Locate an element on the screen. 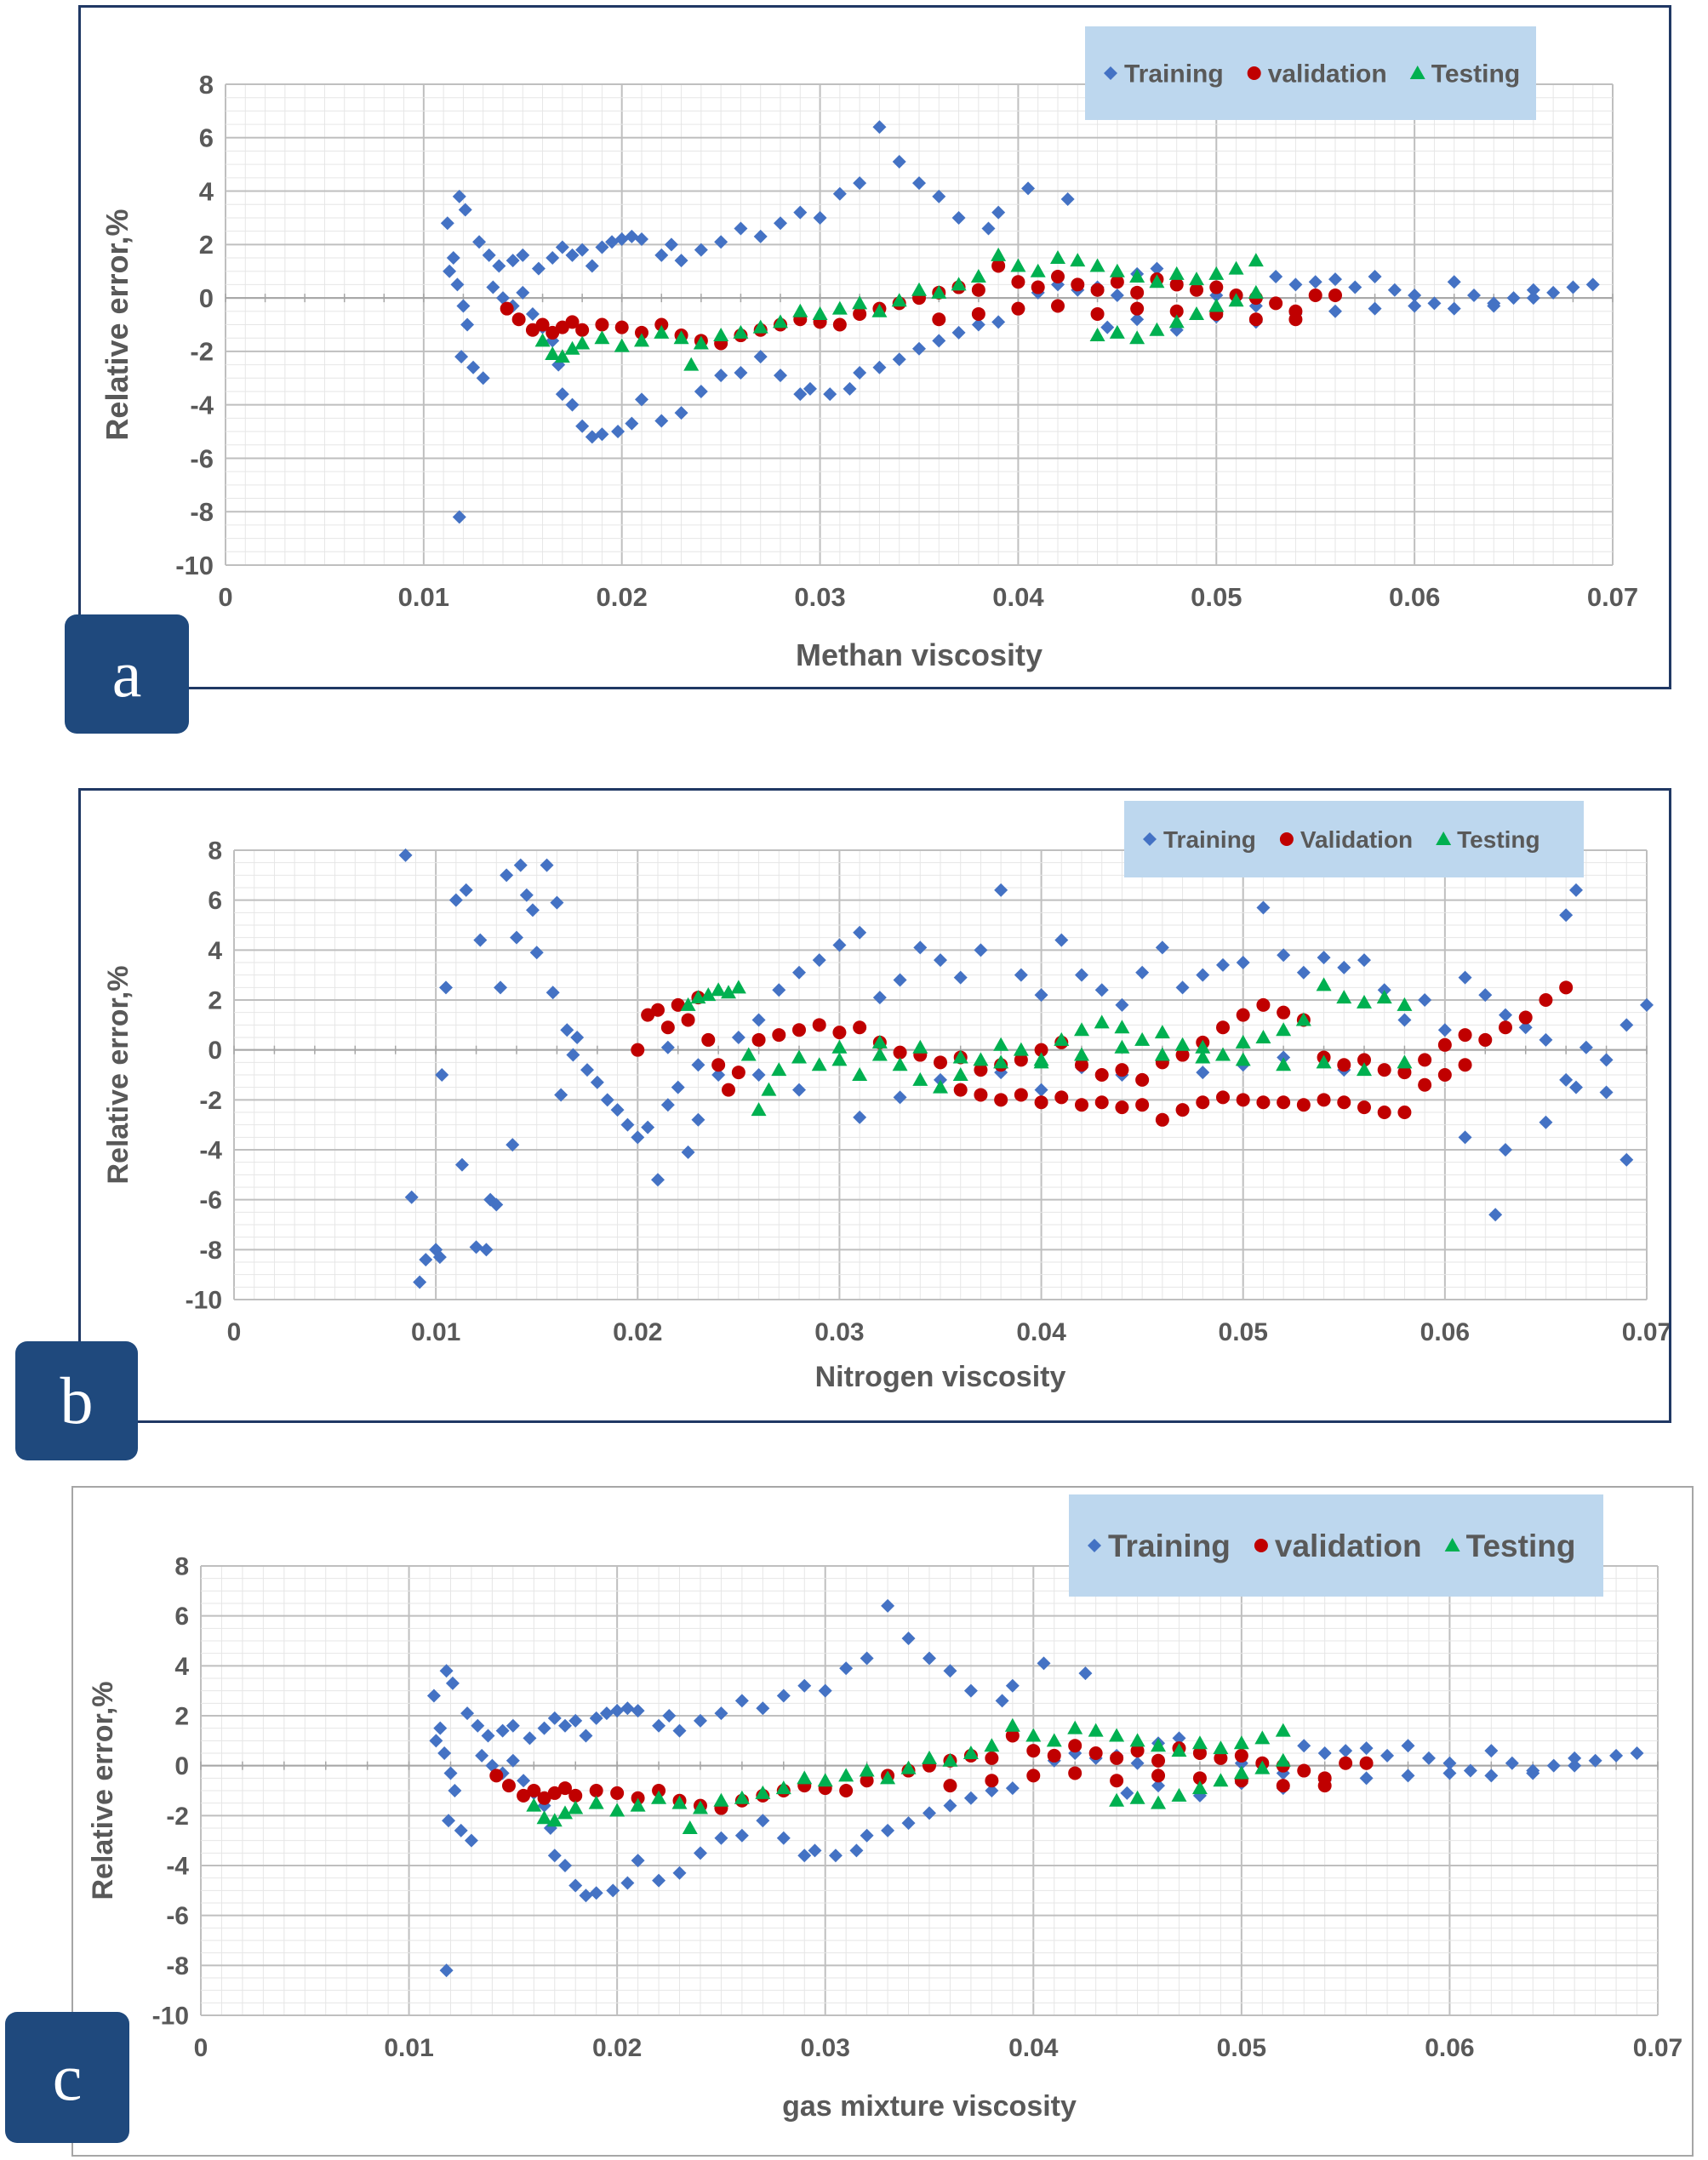  legend-marker-validation is located at coordinates (1286, 839).